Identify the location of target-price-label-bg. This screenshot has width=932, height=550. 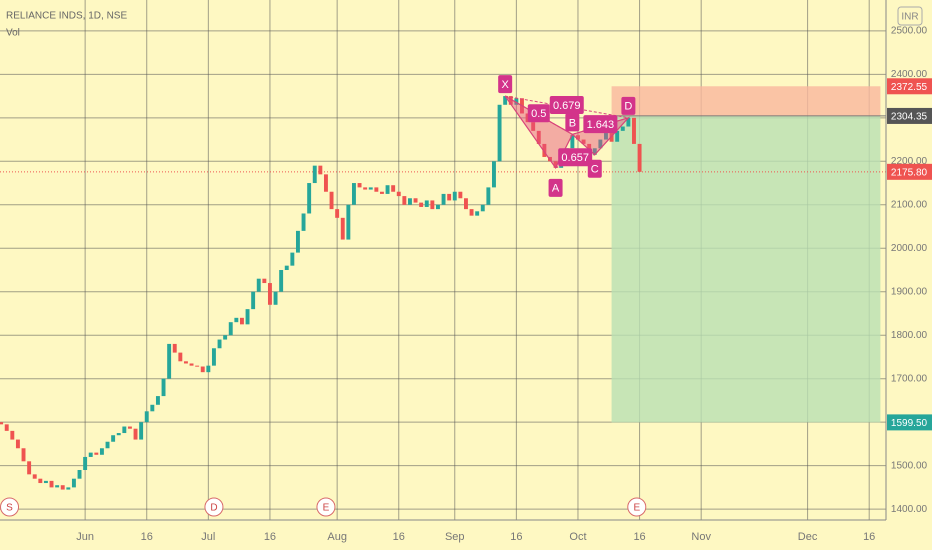
(909, 422).